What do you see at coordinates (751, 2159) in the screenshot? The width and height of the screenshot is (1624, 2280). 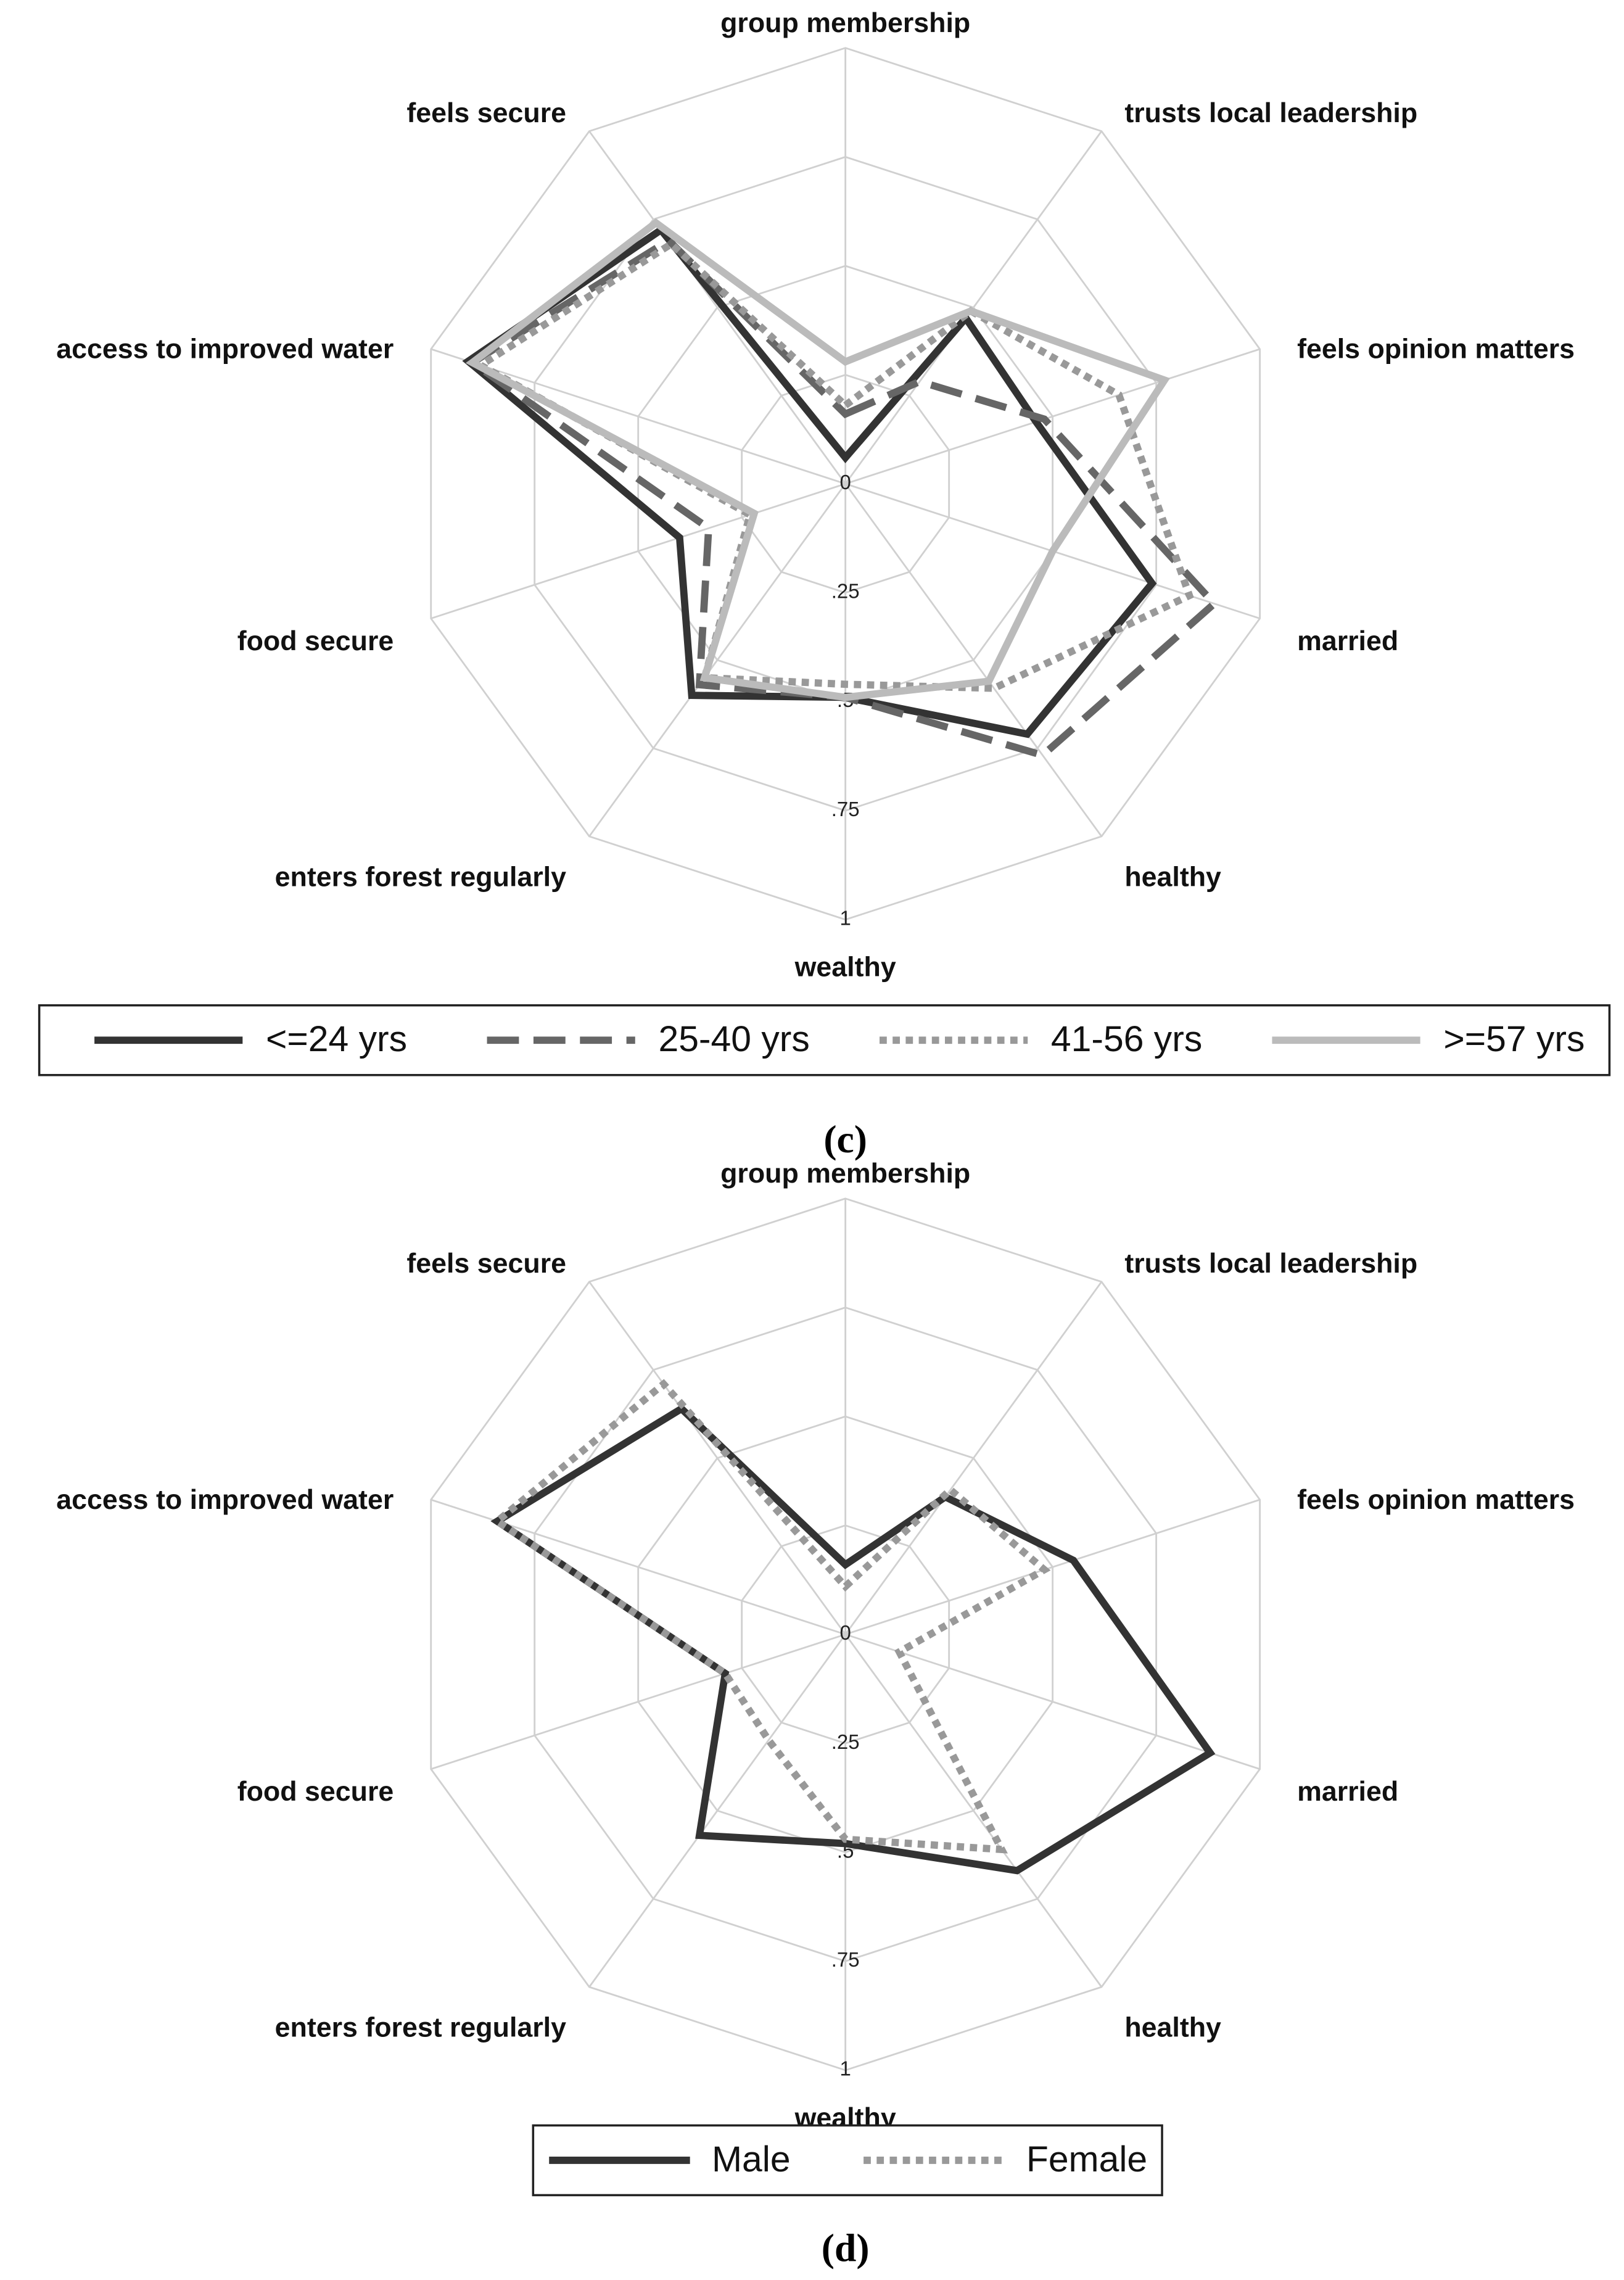 I see `legend-label: Male` at bounding box center [751, 2159].